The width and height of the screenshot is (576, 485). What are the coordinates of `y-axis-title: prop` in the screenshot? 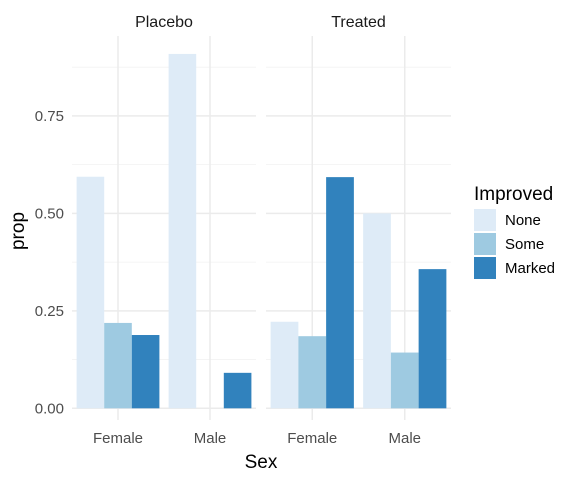 It's located at (18, 231).